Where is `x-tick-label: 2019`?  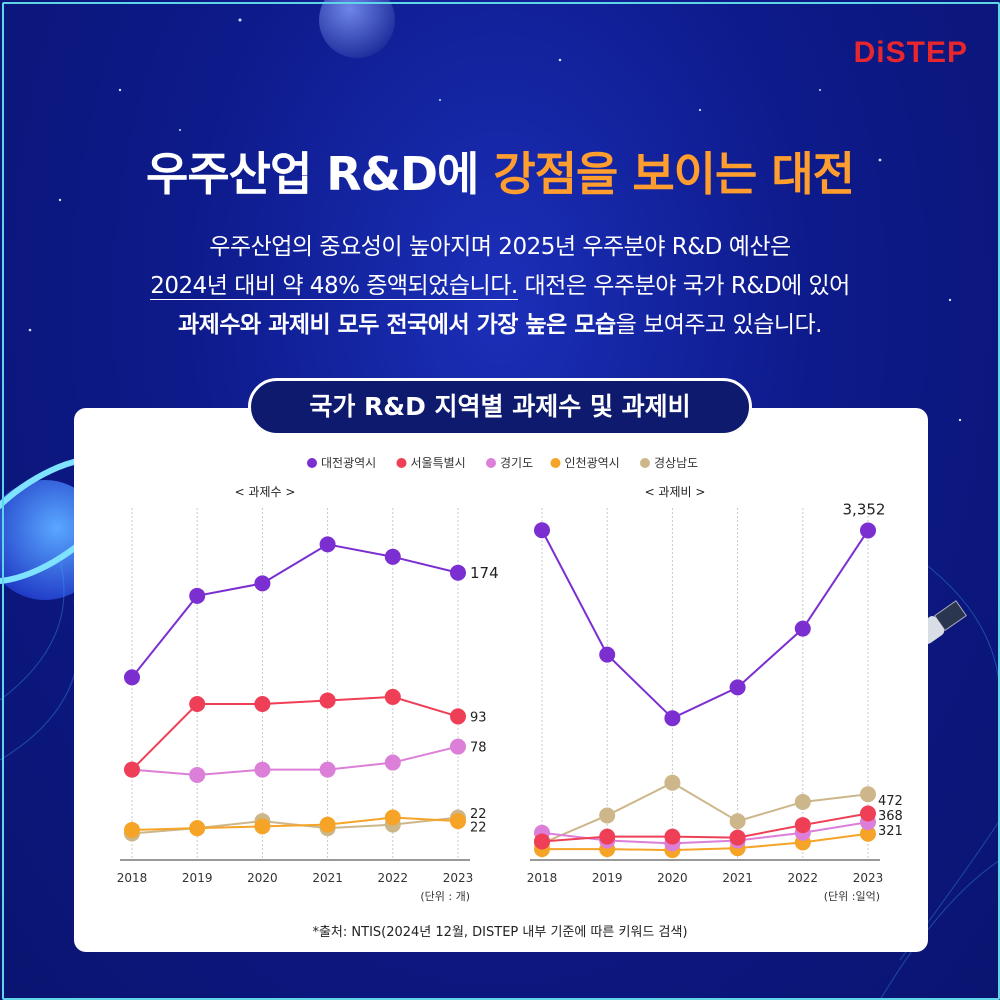 x-tick-label: 2019 is located at coordinates (607, 878).